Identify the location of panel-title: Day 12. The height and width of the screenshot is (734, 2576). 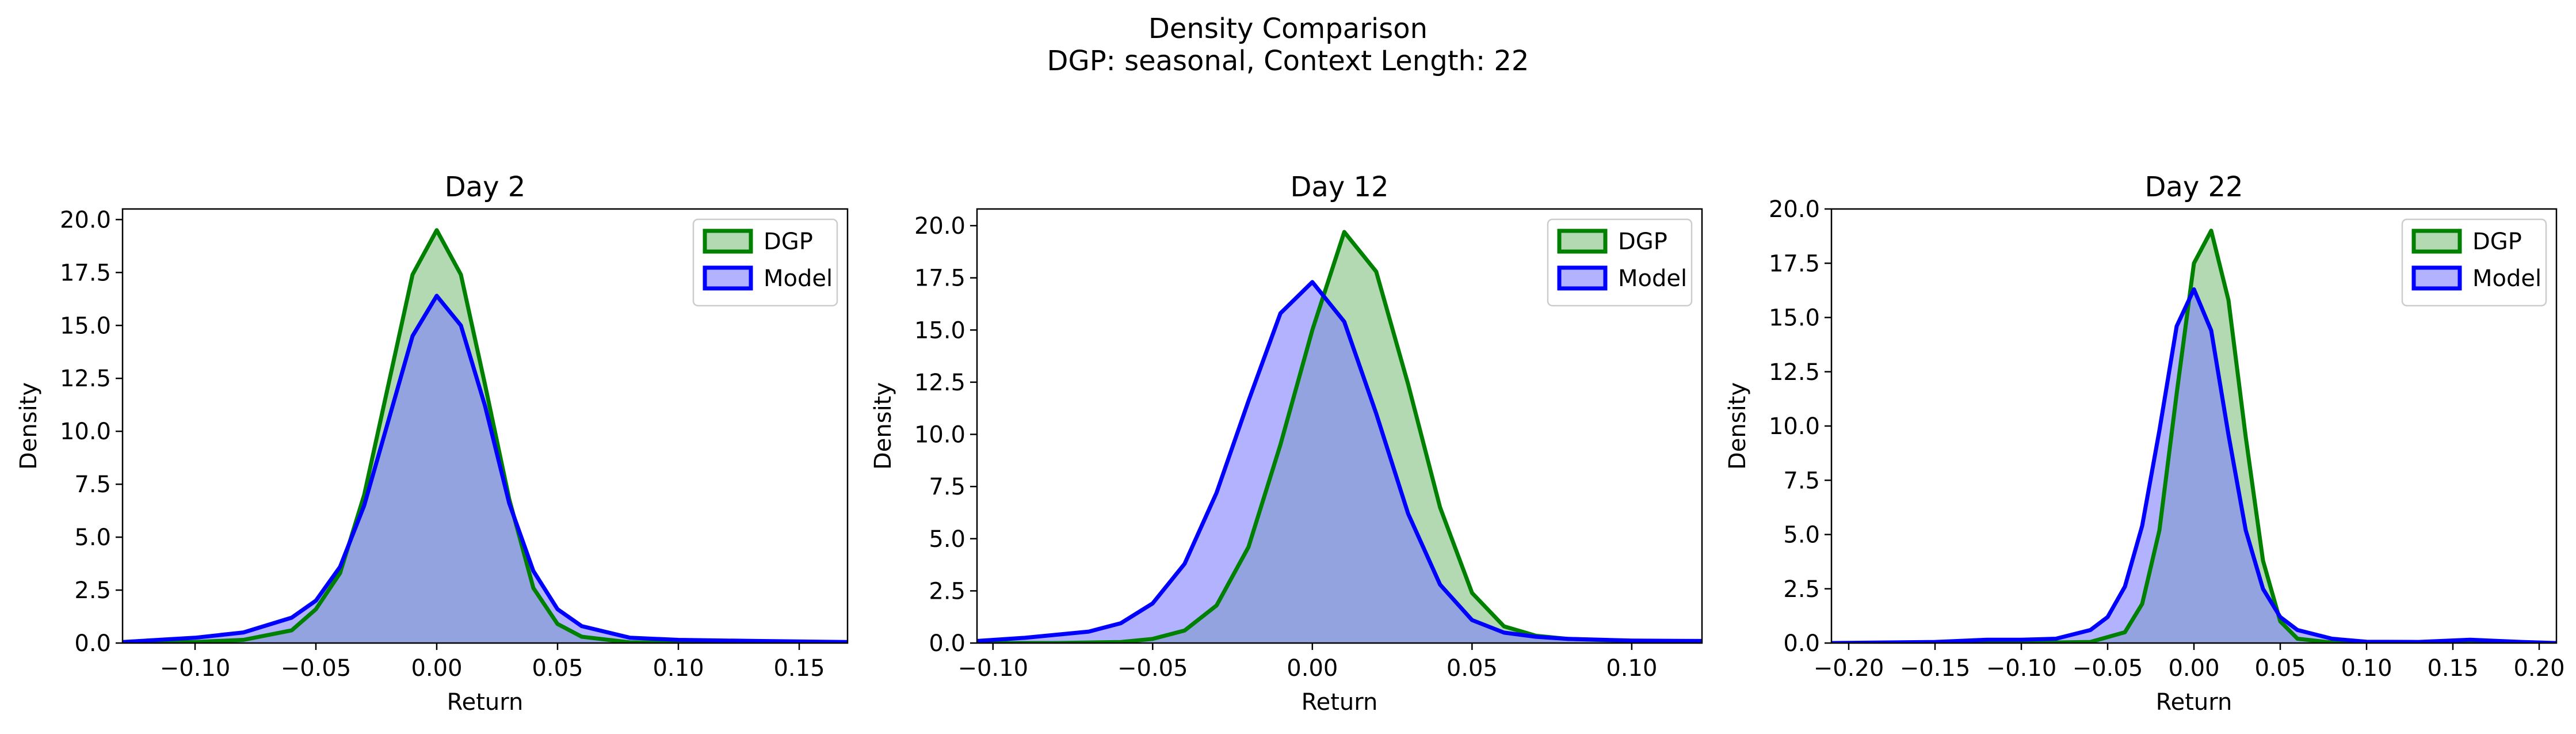
(1339, 187).